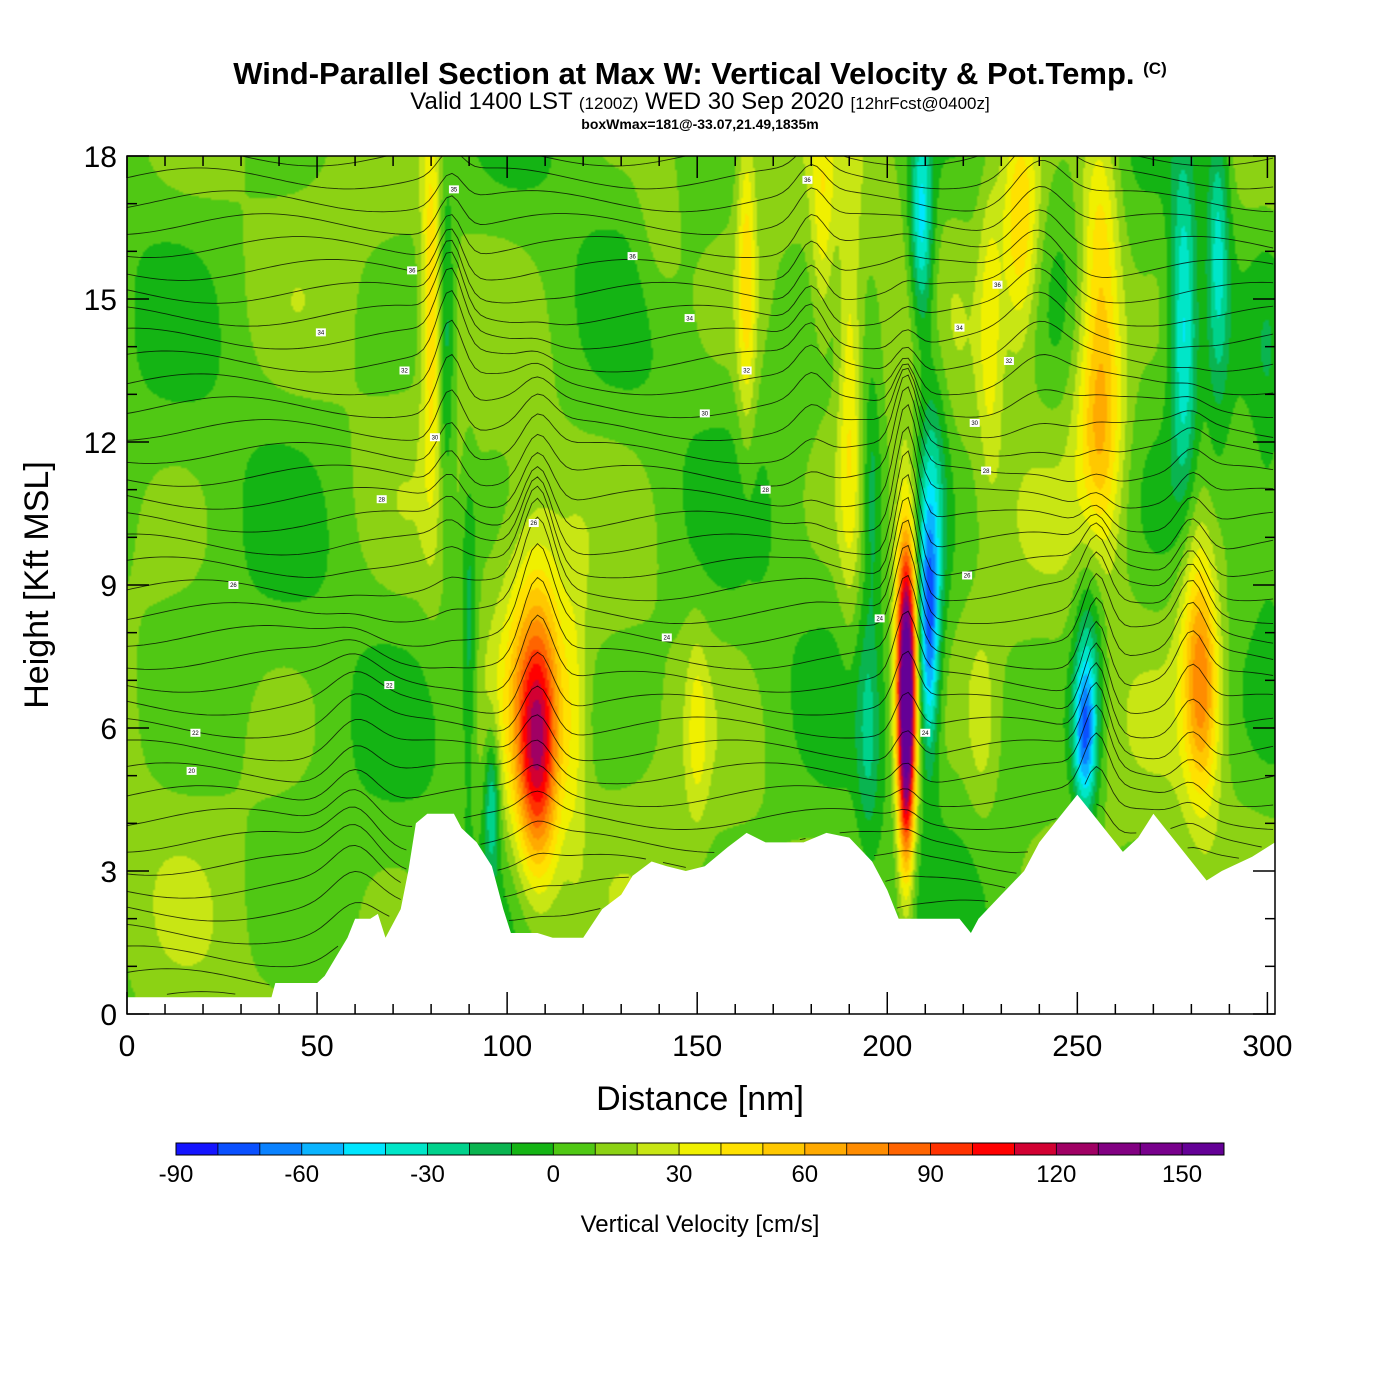 Image resolution: width=1400 pixels, height=1400 pixels. Describe the element at coordinates (1077, 1046) in the screenshot. I see `x-tick-label: 250` at that location.